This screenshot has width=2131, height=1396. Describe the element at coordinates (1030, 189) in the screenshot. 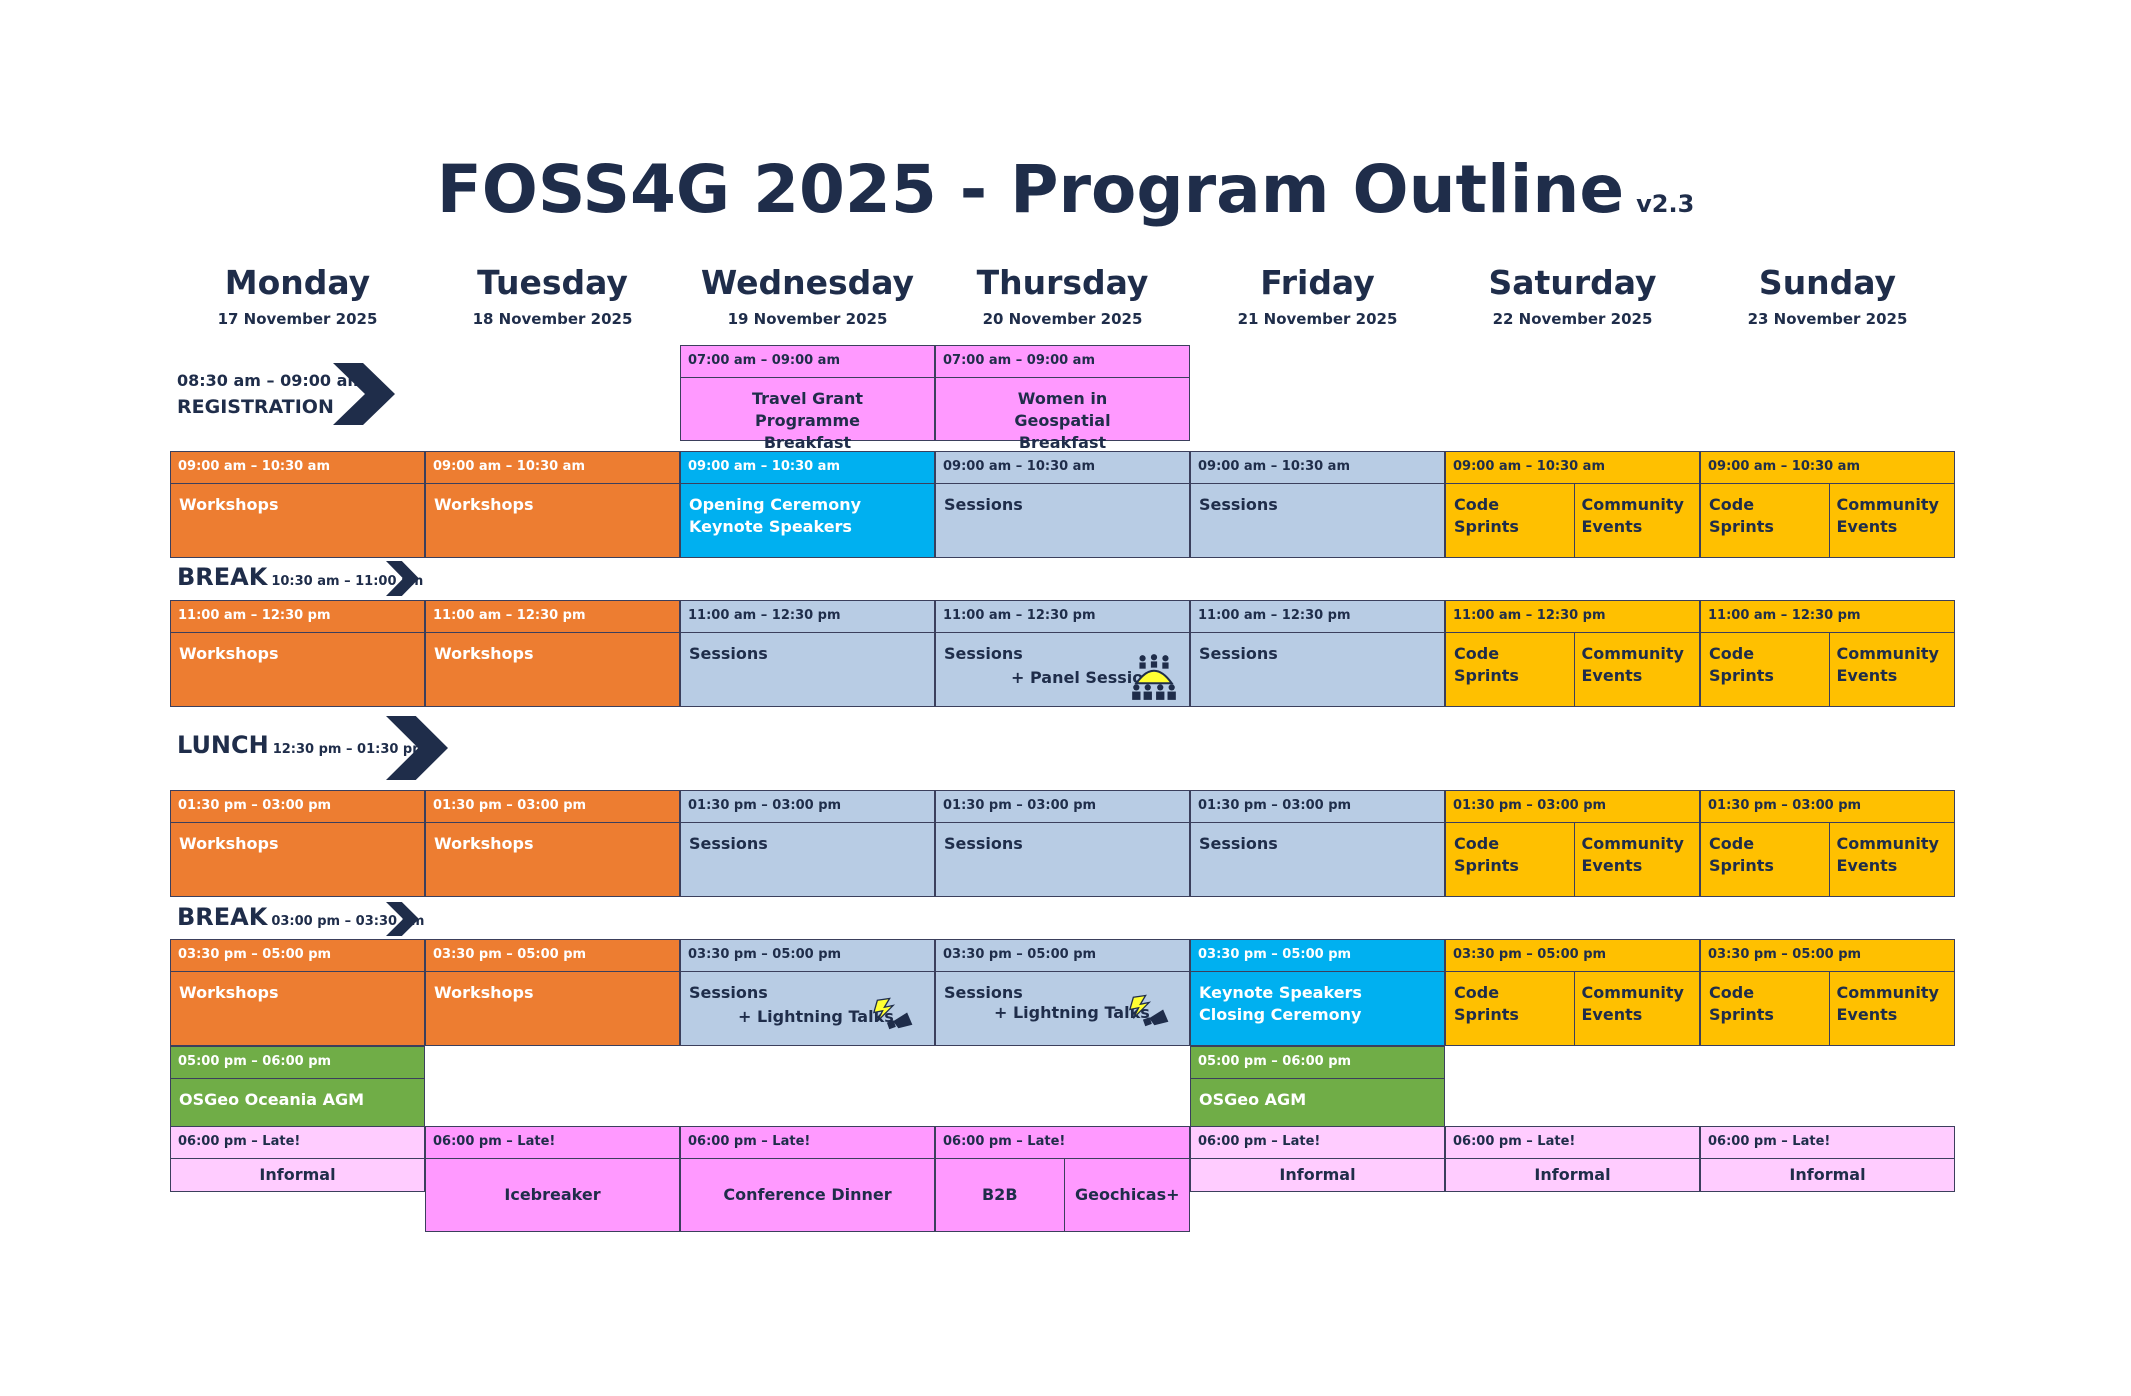

I see `title-text: FOSS4G 2025 - Program Outline` at that location.